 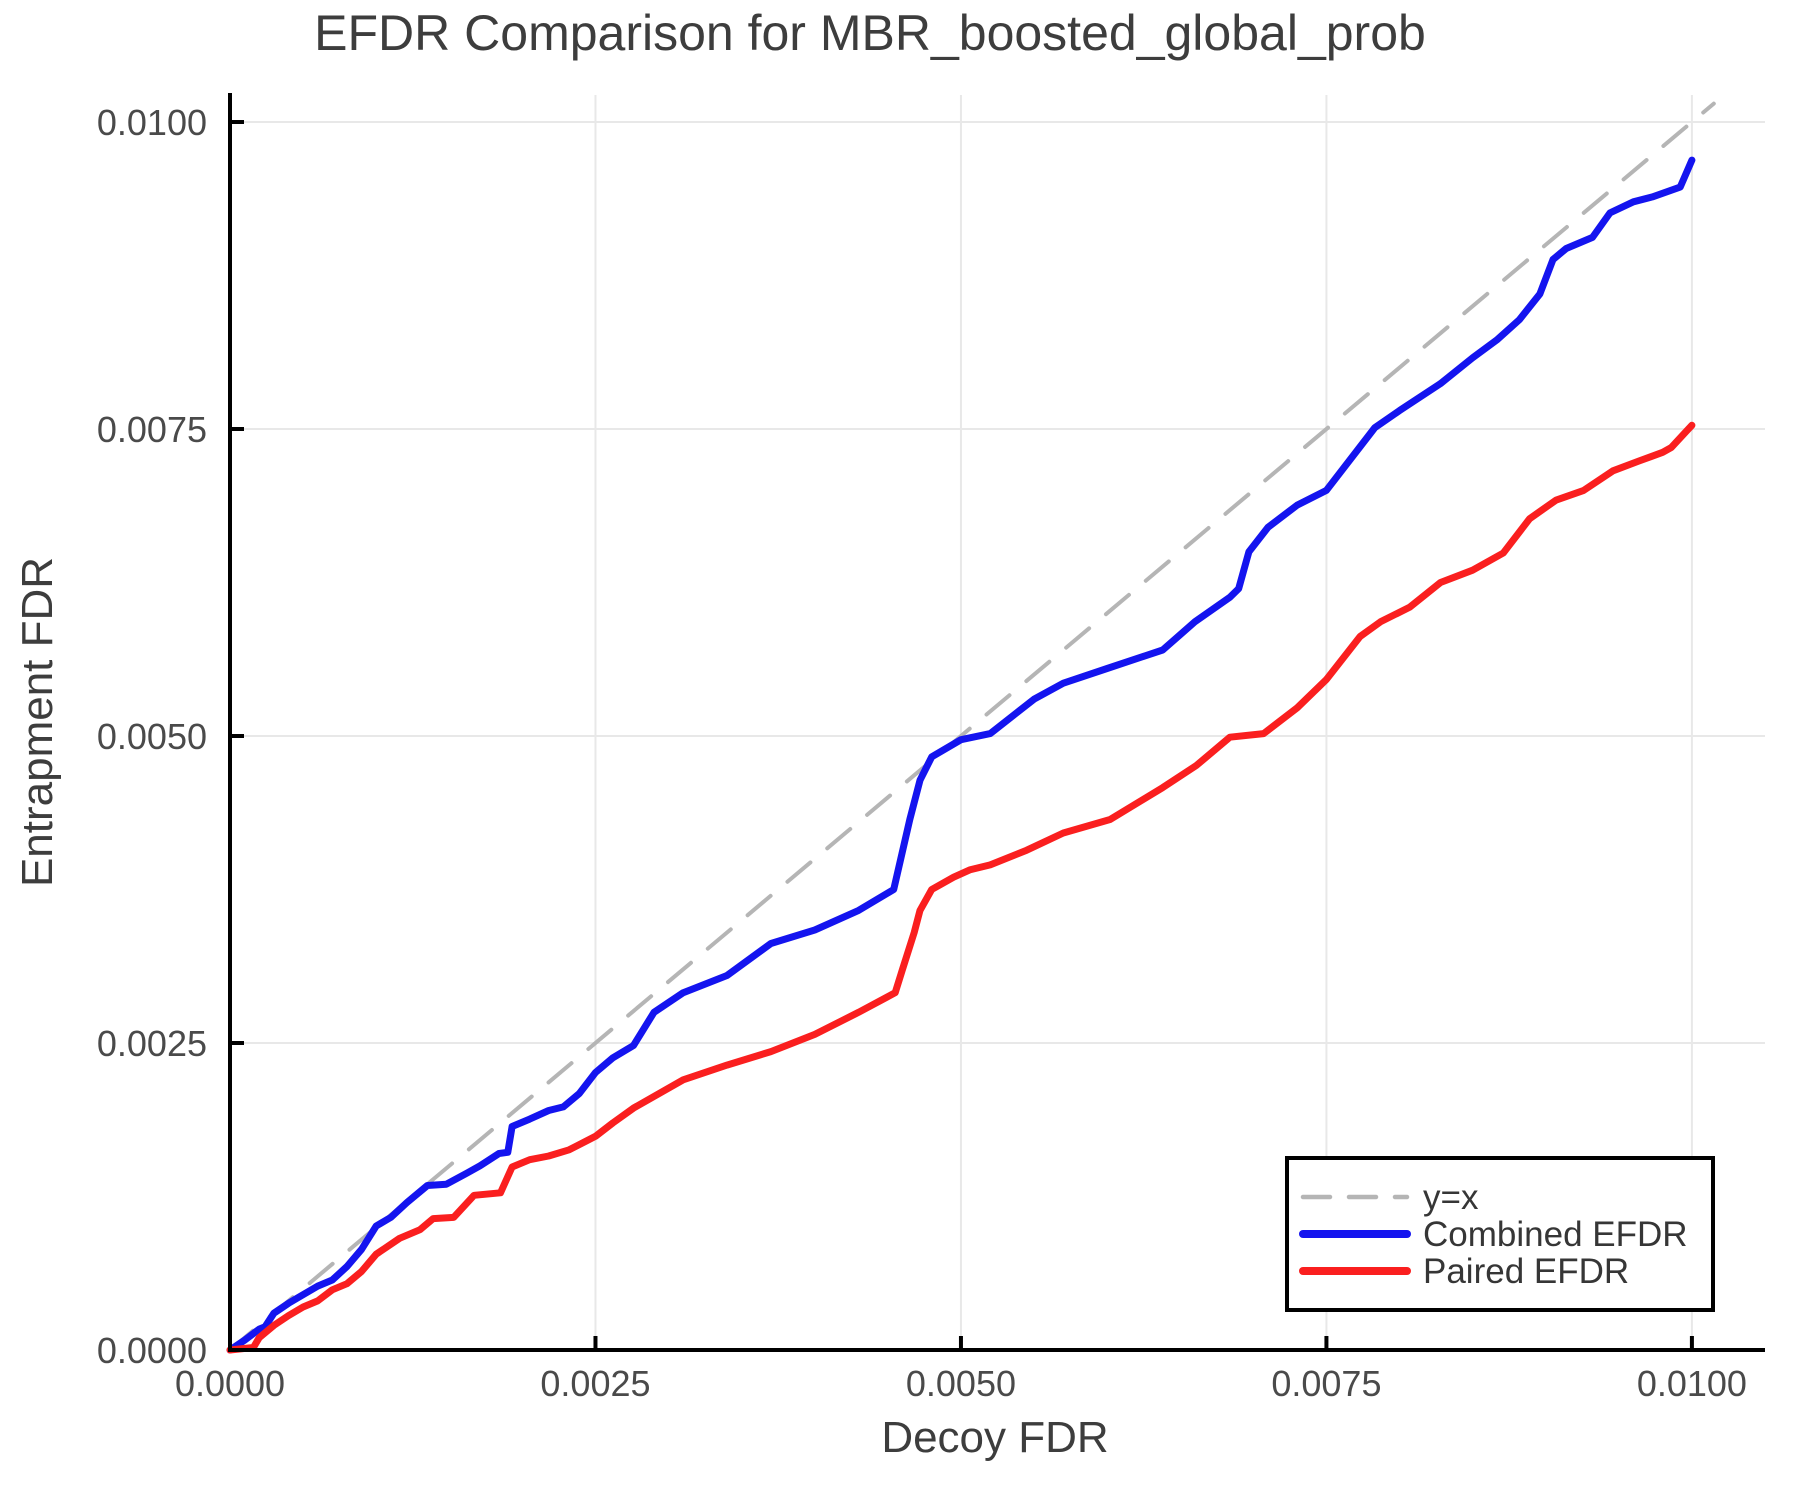 I want to click on legend-label-paired-efdr: Paired EFDR, so click(x=1526, y=1271).